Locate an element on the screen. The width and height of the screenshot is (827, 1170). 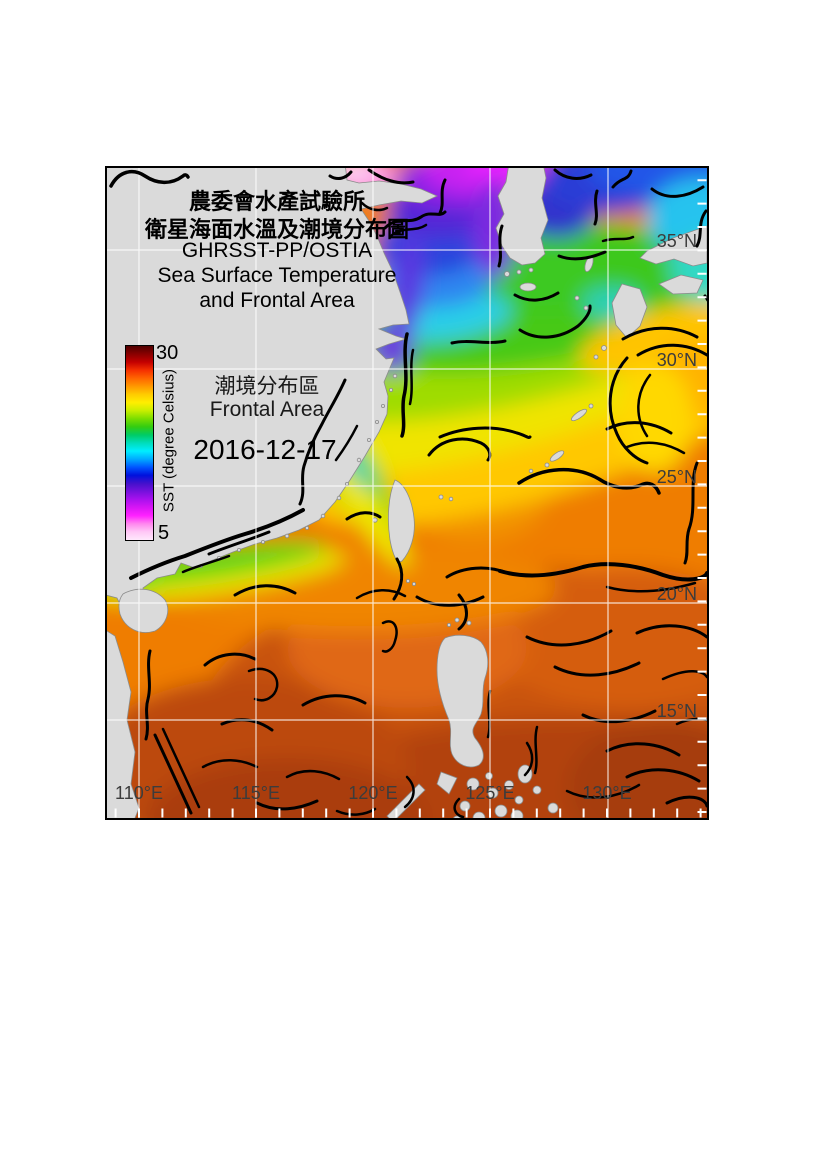
land-mindoro is located at coordinates (447, 783).